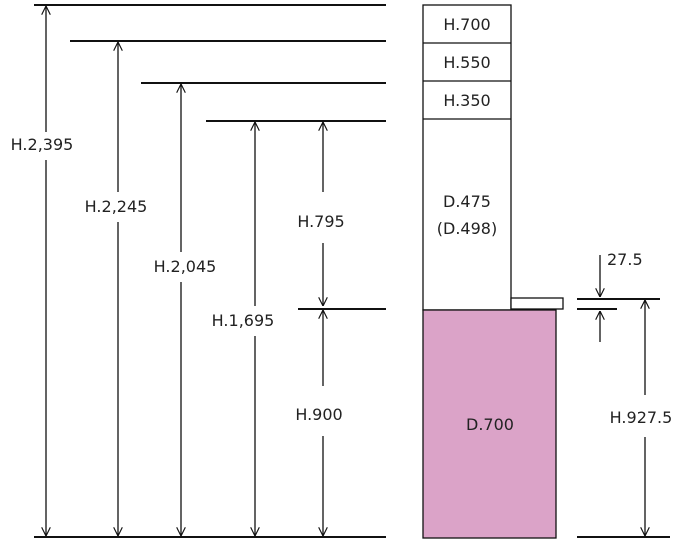  I want to click on top-box-label-2: H.550, so click(466, 62).